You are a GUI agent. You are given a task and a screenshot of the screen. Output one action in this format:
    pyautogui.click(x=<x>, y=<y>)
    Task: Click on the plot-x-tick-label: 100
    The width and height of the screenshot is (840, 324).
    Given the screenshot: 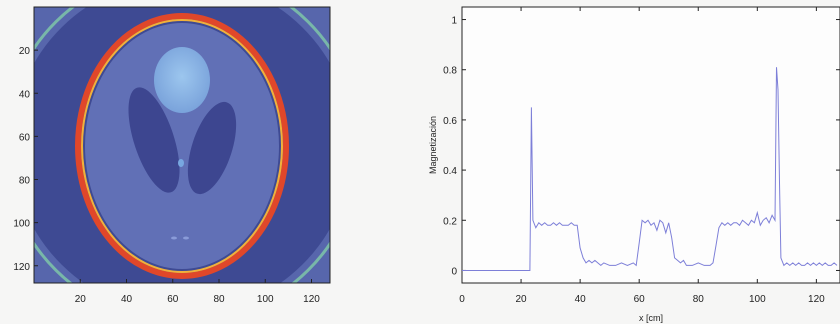 What is the action you would take?
    pyautogui.click(x=757, y=299)
    